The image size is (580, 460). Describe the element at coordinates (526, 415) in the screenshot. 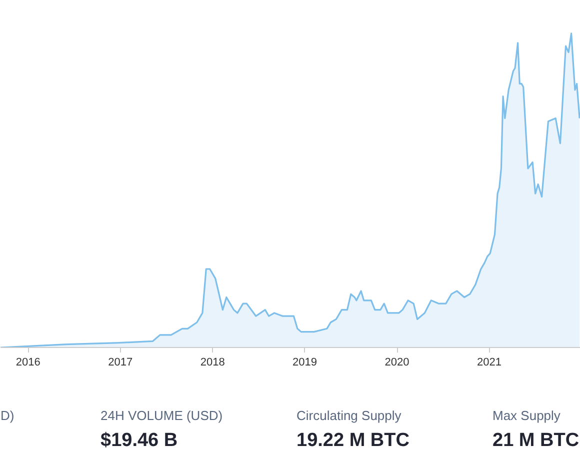

I see `text: Max Supply` at that location.